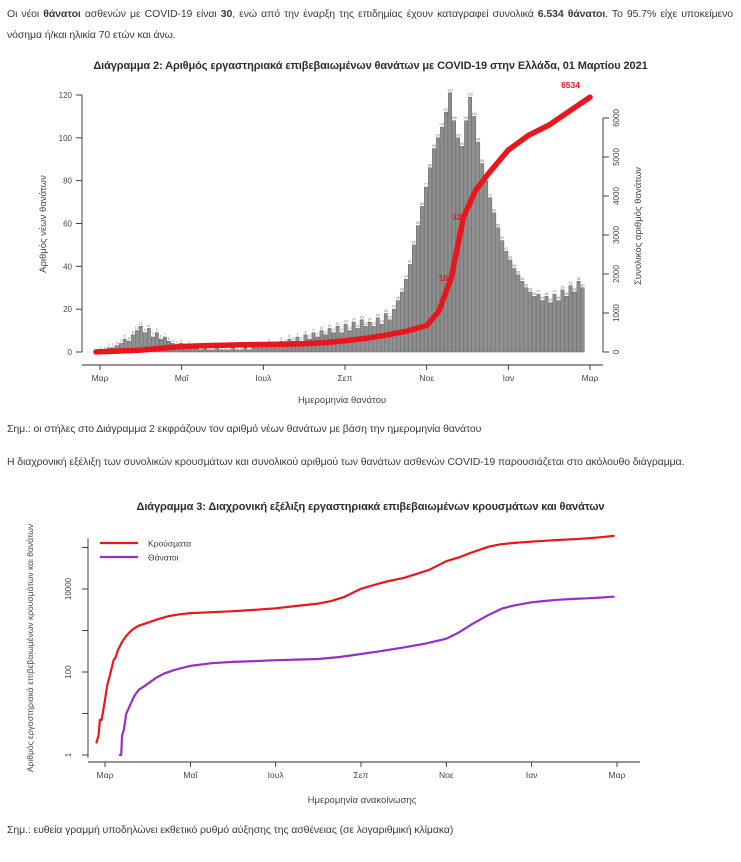  Describe the element at coordinates (289, 337) in the screenshot. I see `svg-text: 6` at that location.